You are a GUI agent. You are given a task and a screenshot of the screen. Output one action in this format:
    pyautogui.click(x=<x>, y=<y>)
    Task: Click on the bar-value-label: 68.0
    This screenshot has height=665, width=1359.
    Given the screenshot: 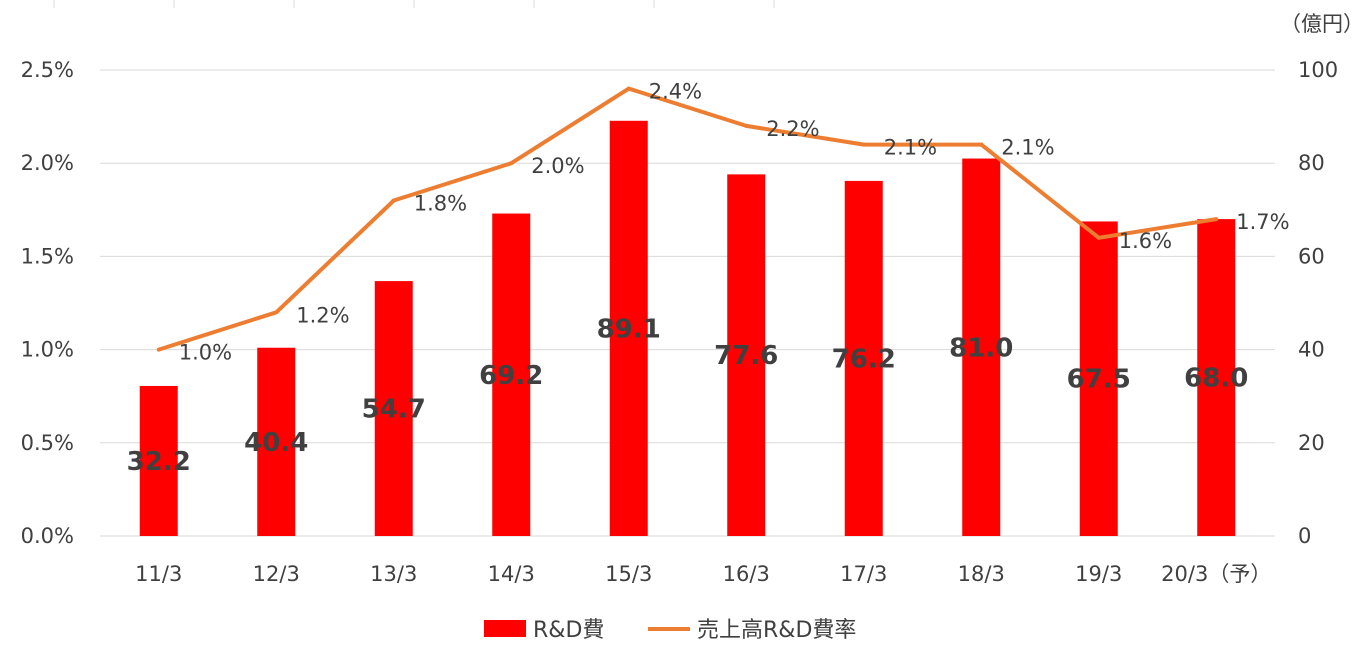 What is the action you would take?
    pyautogui.click(x=1216, y=379)
    